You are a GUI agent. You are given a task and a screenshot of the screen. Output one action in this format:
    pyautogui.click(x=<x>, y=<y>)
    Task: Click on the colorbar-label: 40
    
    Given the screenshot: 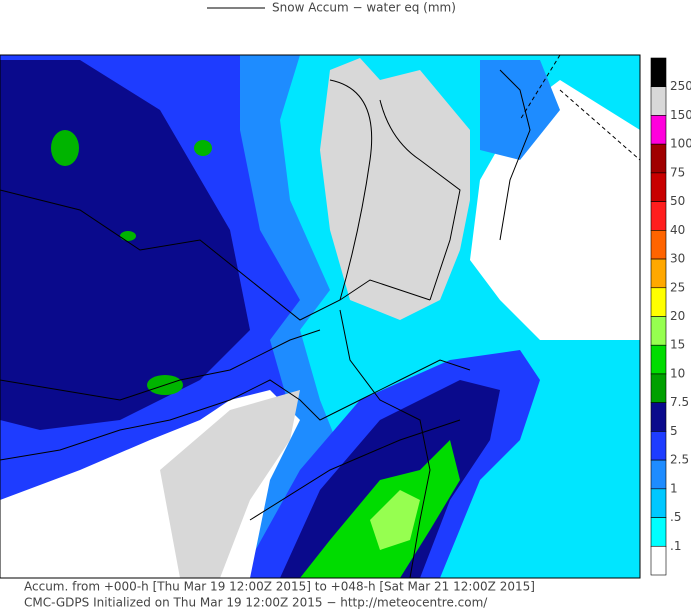 What is the action you would take?
    pyautogui.click(x=677, y=230)
    